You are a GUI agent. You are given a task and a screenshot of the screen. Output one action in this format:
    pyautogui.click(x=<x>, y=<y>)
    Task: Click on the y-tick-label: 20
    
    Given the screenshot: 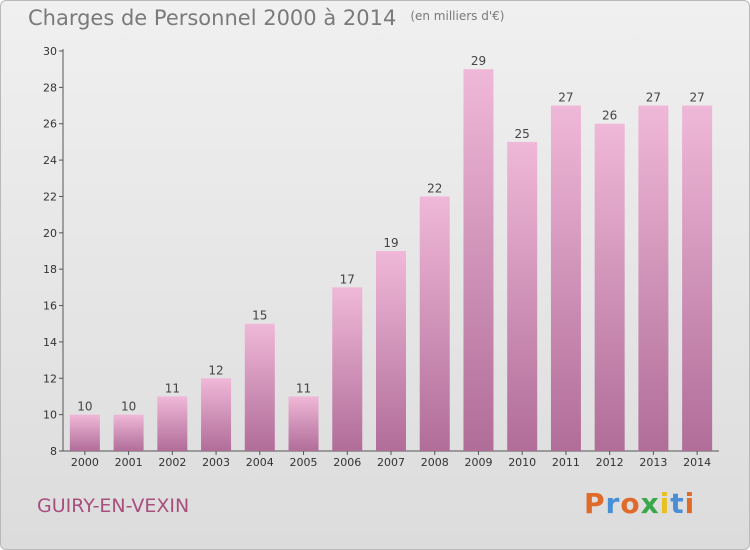 What is the action you would take?
    pyautogui.click(x=50, y=233)
    